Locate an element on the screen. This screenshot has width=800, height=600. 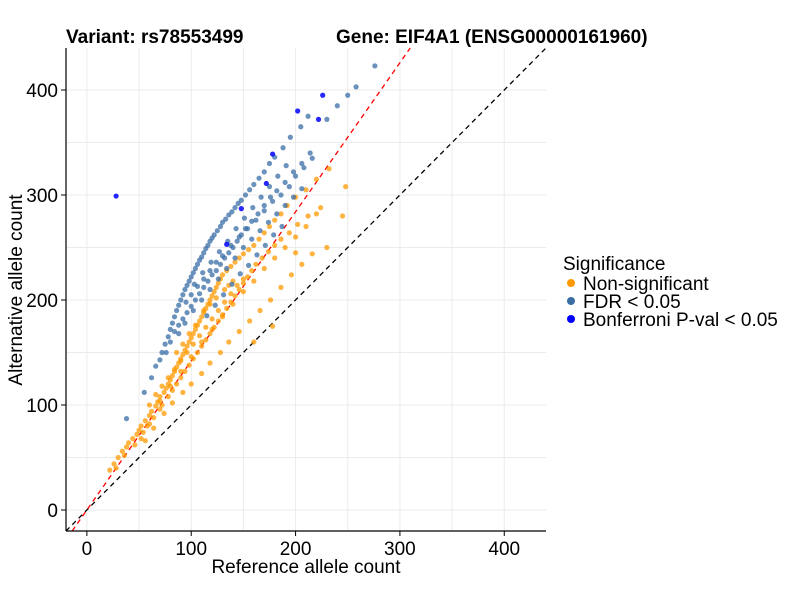
legend-label-1: FDR < 0.05 is located at coordinates (632, 302).